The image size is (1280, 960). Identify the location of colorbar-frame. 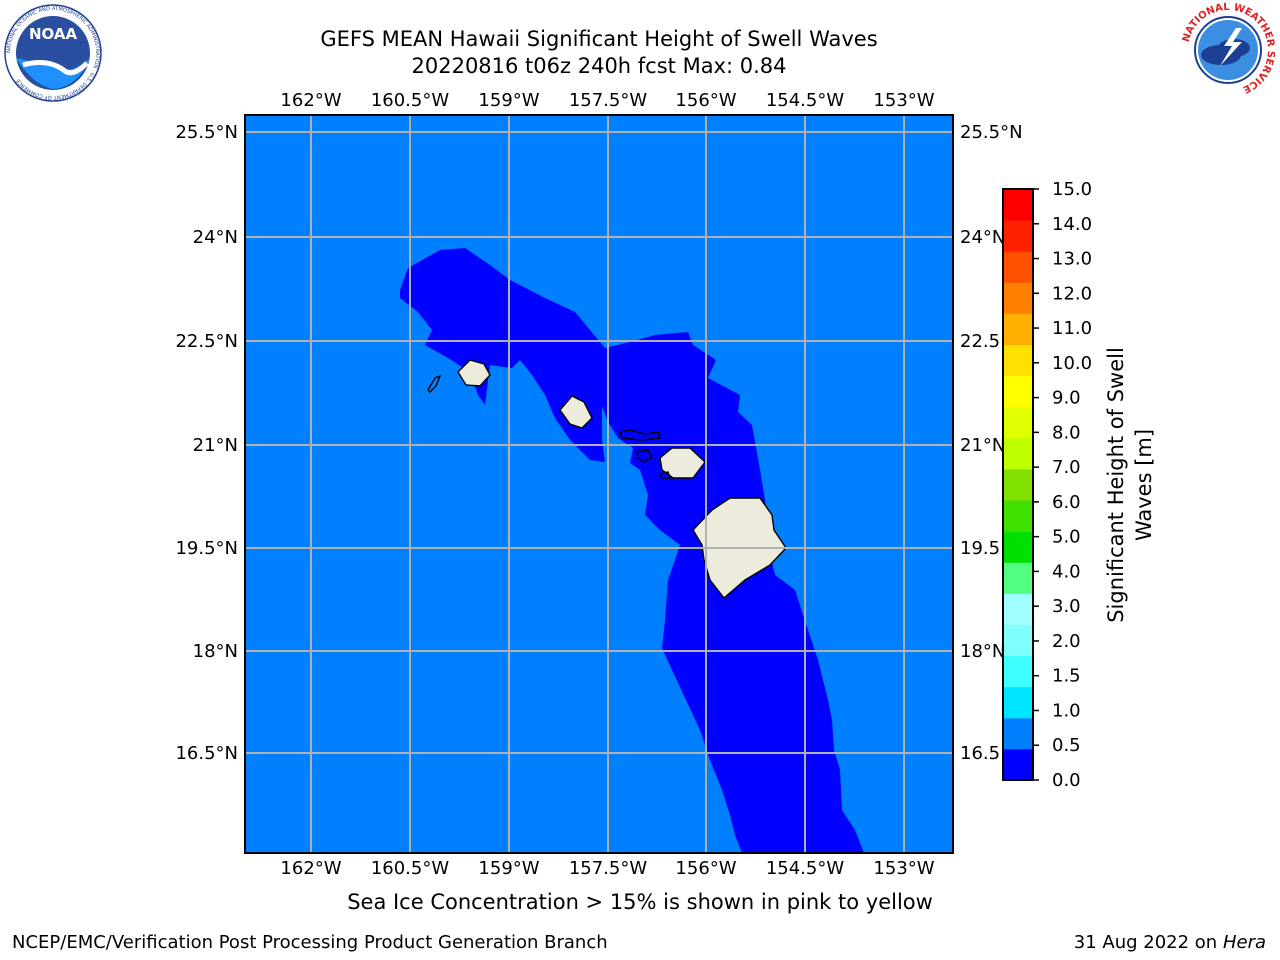
(1018, 484).